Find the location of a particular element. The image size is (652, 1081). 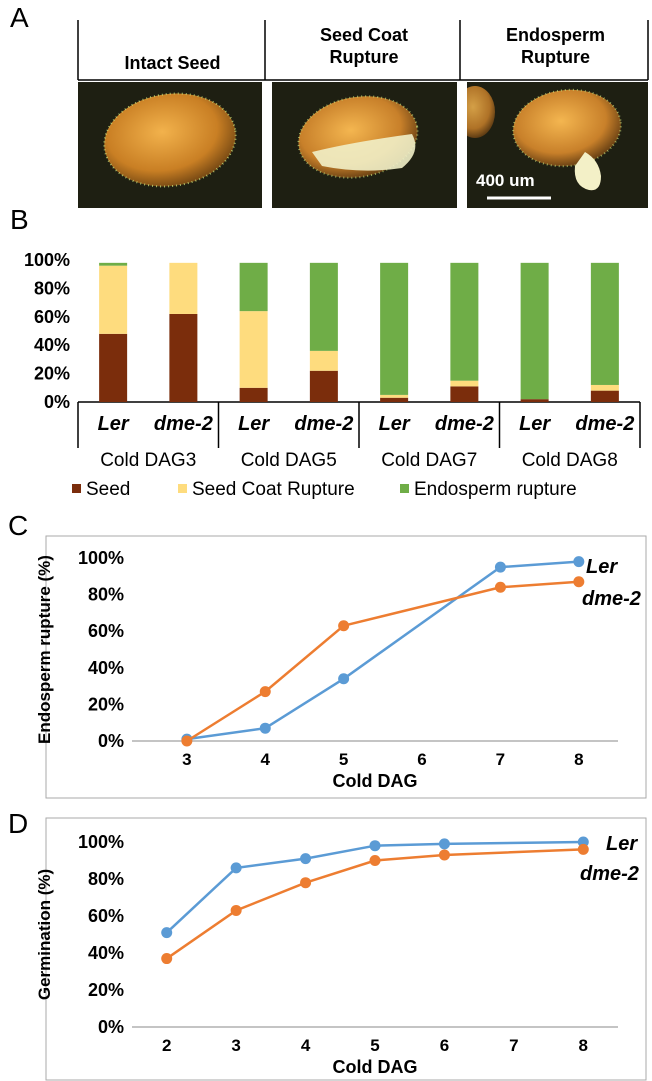

photo-label-seed-coat-rupture: Seed Coat Rupture is located at coordinates (364, 46).